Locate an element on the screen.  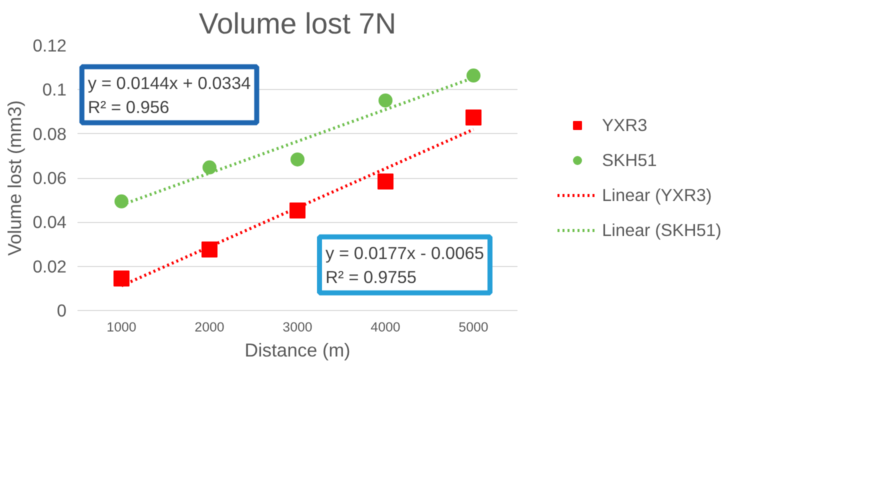
legend-label: SKH51 is located at coordinates (629, 160).